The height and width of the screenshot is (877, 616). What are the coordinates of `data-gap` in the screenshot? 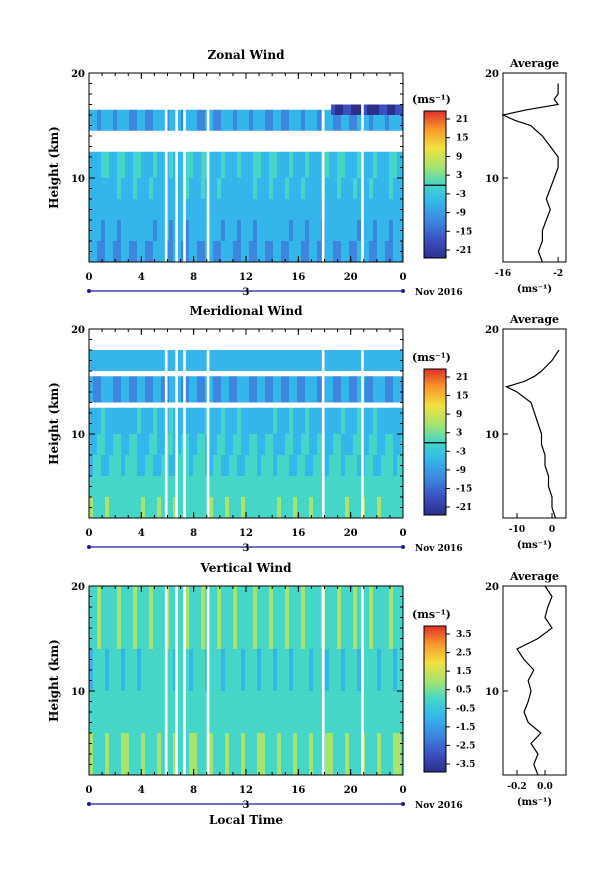 It's located at (362, 423).